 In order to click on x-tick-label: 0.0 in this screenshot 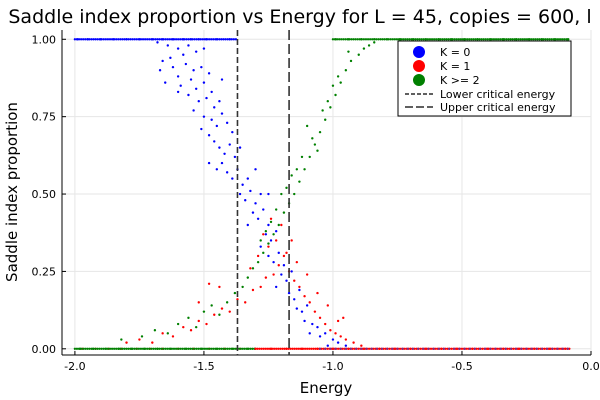, I will do `click(591, 366)`.